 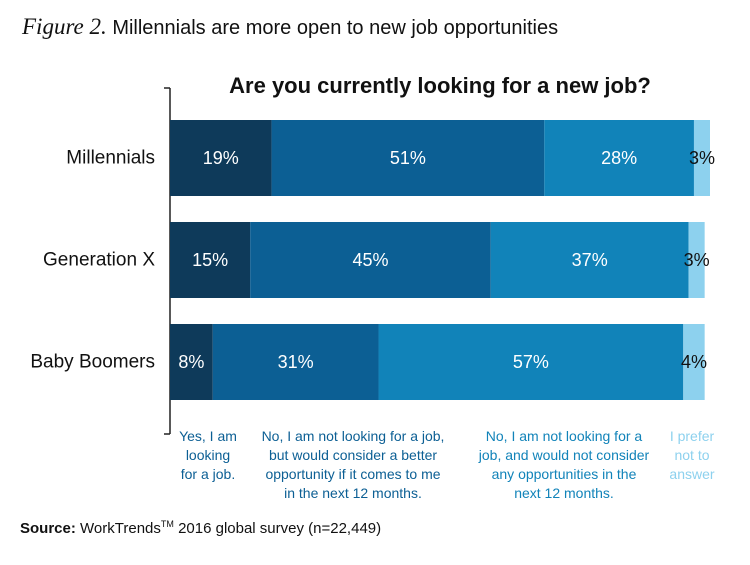 What do you see at coordinates (353, 436) in the screenshot?
I see `legend-line: No, I am not looking for a job,` at bounding box center [353, 436].